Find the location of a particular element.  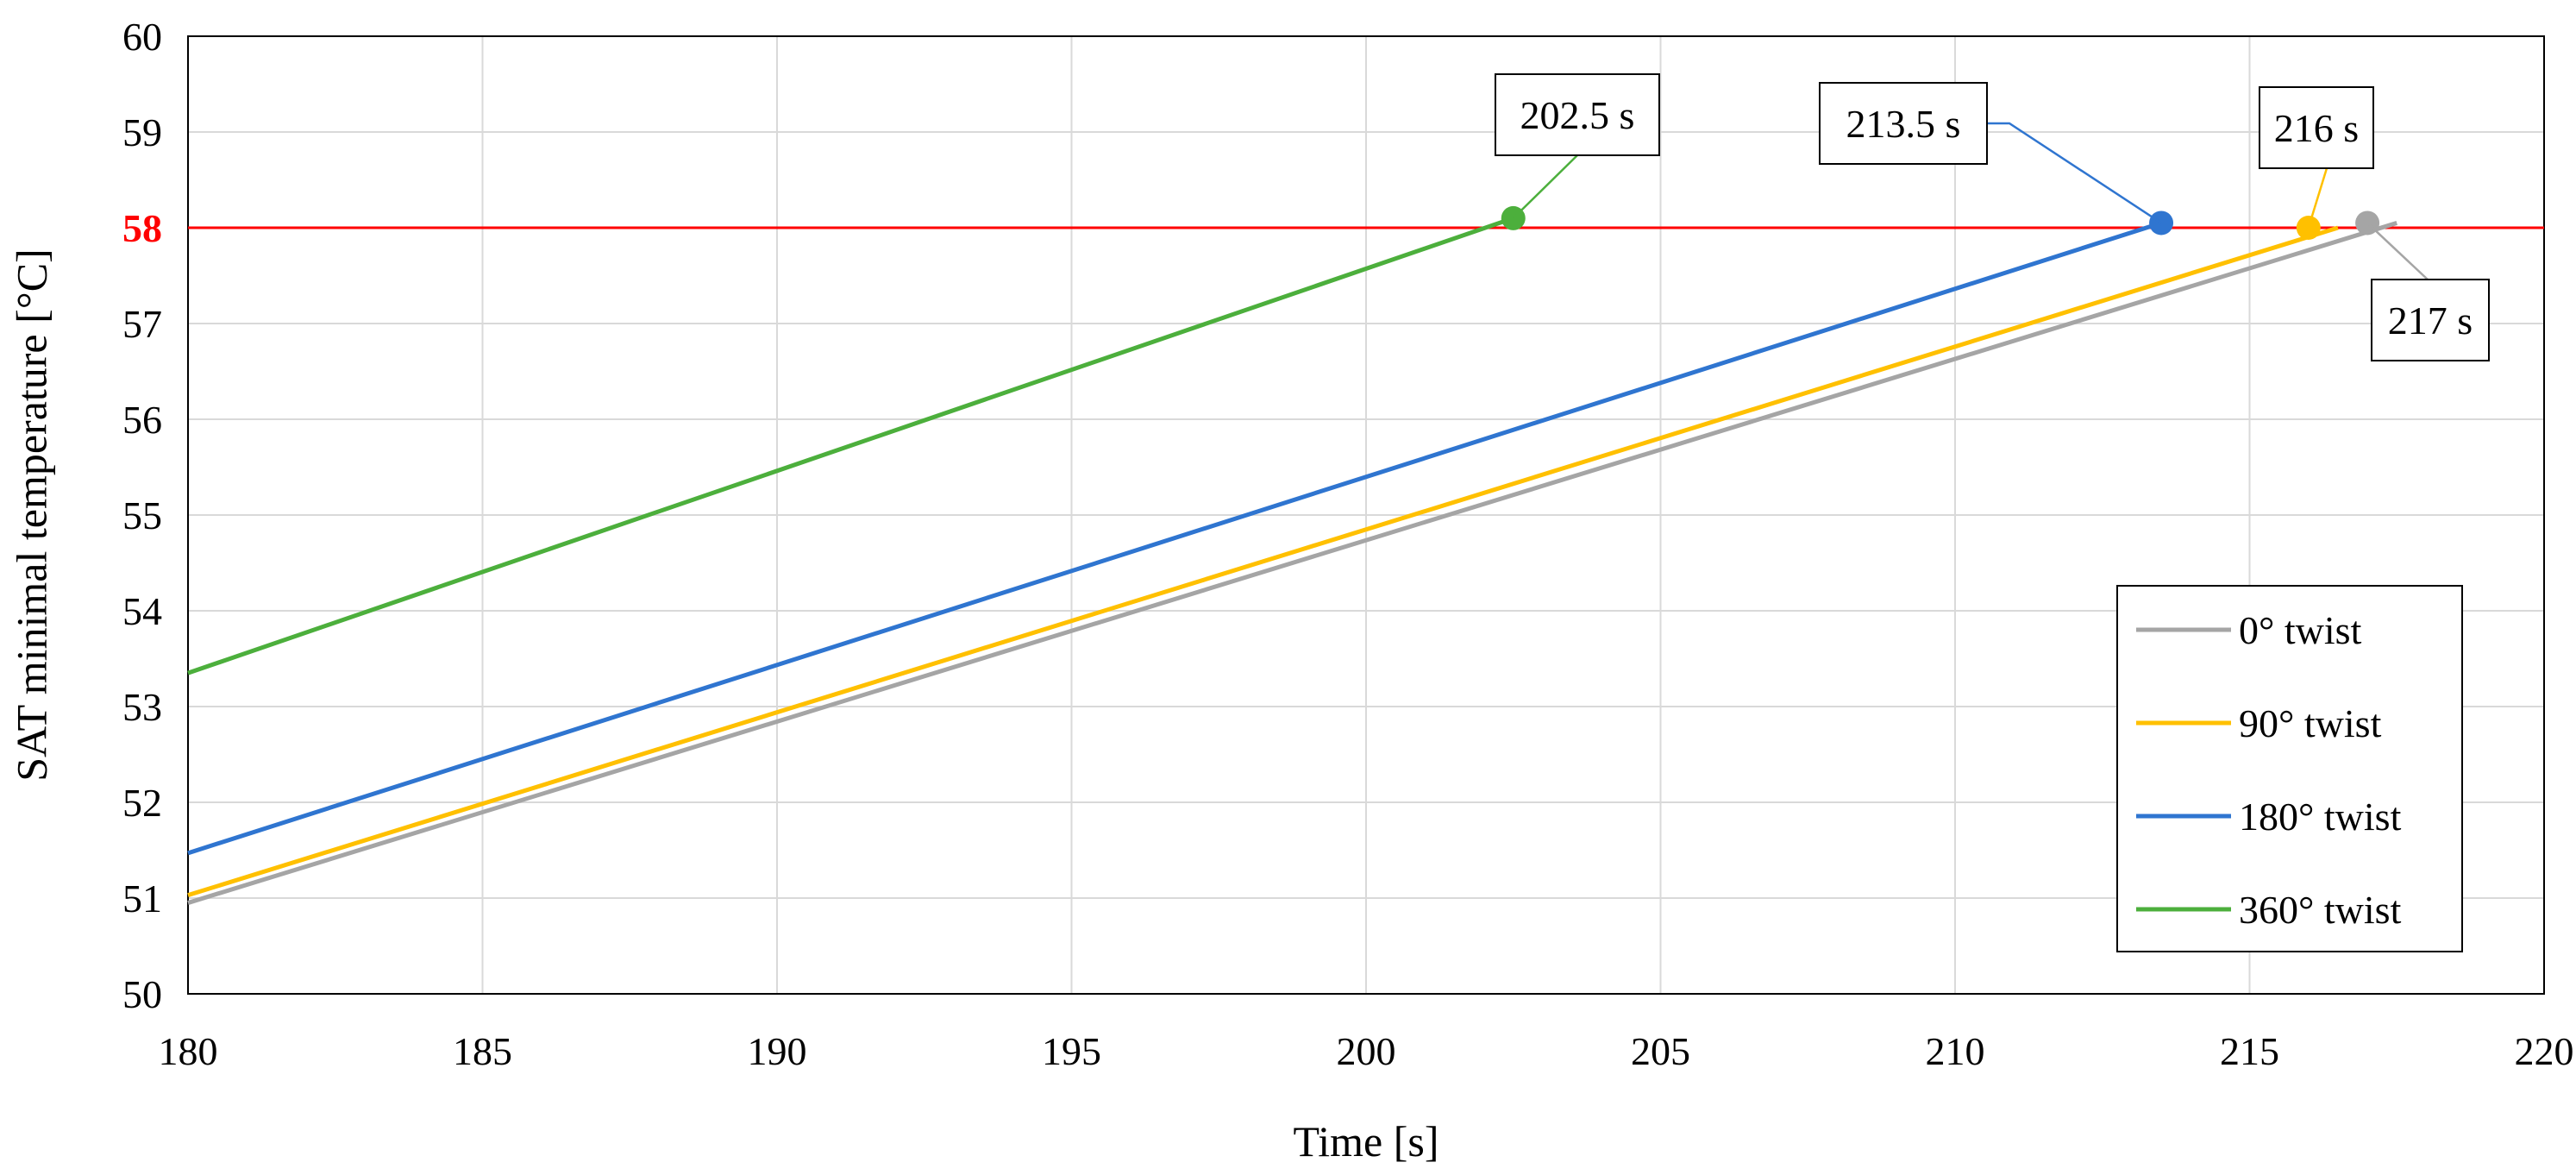

callouts: 202.5 s 213.5 s 216 s 217 s is located at coordinates (1992, 217).